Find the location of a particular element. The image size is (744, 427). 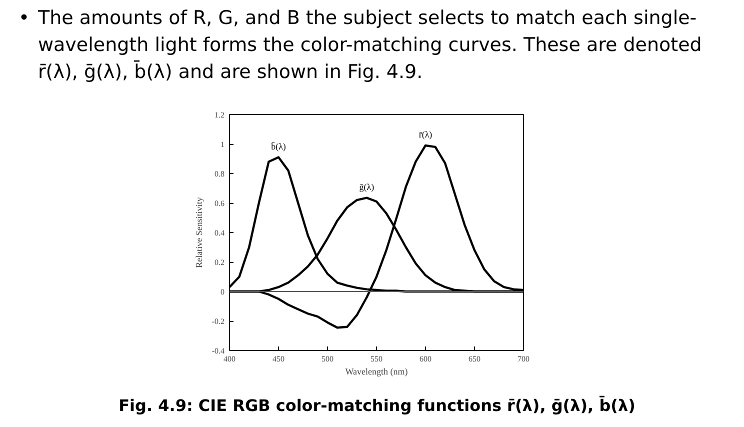

y-tick-label: 0.8 is located at coordinates (219, 174).